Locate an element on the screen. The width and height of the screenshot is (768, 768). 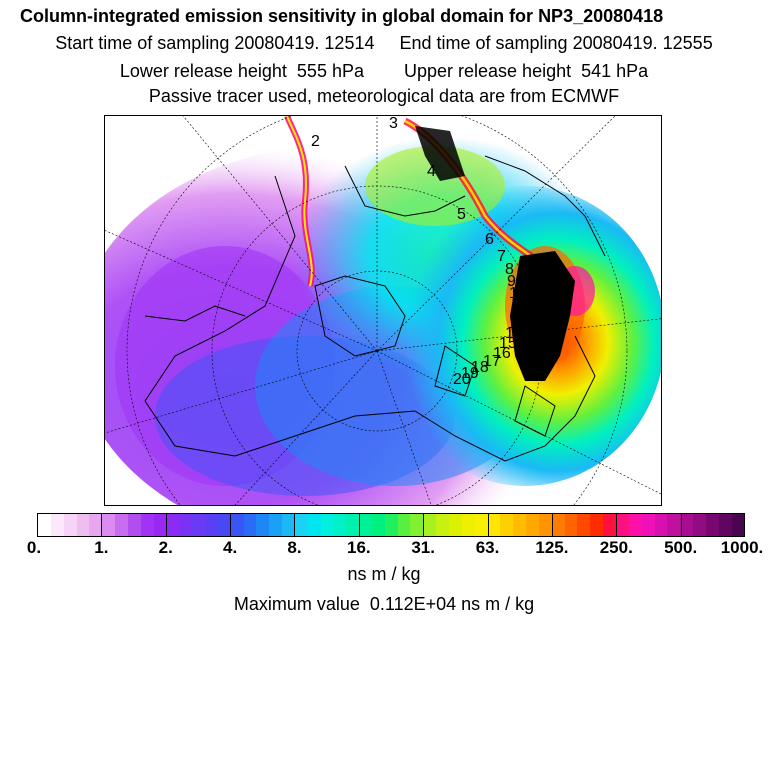
trajectory-label: 4 is located at coordinates (431, 171).